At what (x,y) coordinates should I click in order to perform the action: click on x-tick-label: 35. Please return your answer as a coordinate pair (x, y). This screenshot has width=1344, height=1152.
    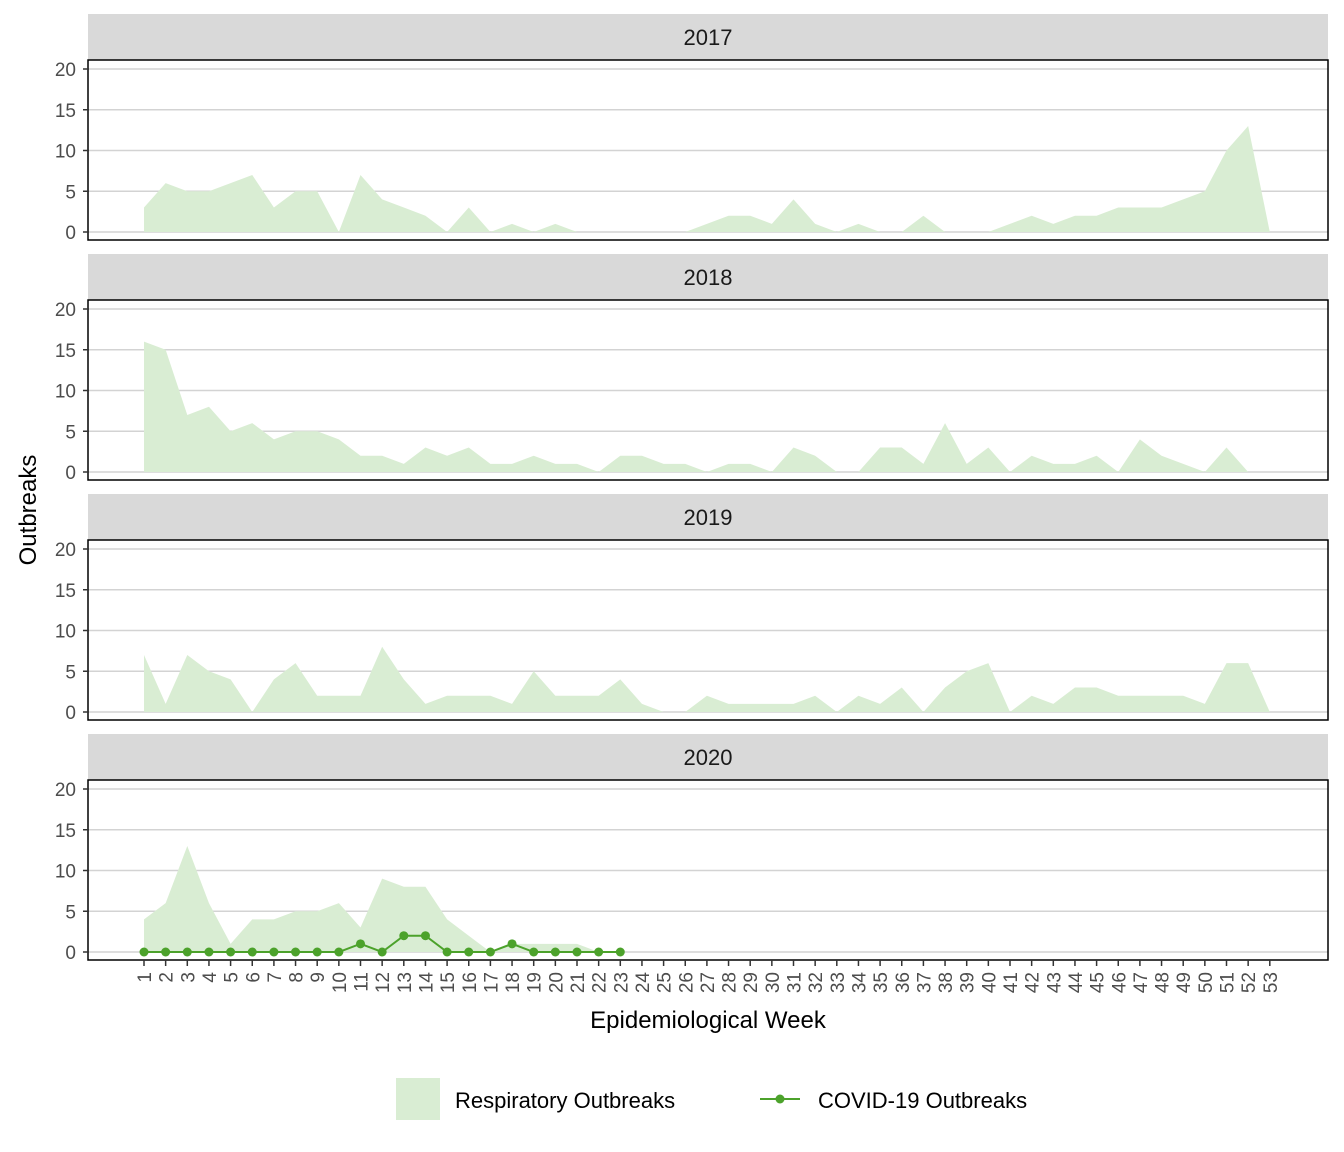
    Looking at the image, I should click on (881, 982).